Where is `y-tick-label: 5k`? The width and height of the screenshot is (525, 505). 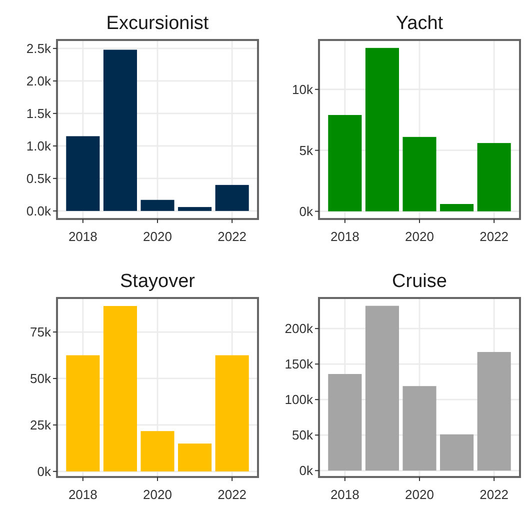
y-tick-label: 5k is located at coordinates (306, 150).